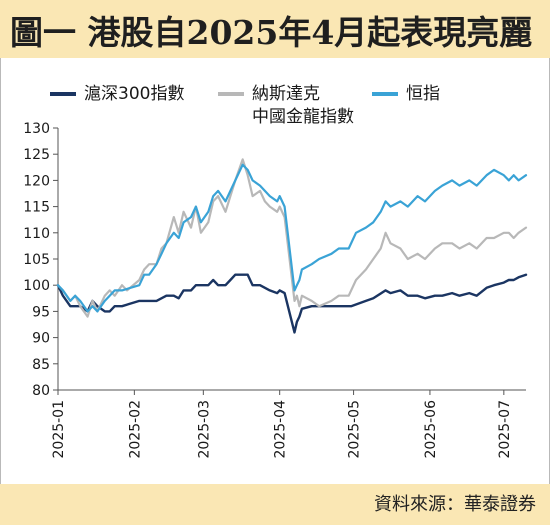  What do you see at coordinates (41, 365) in the screenshot?
I see `y-tick-label: 85` at bounding box center [41, 365].